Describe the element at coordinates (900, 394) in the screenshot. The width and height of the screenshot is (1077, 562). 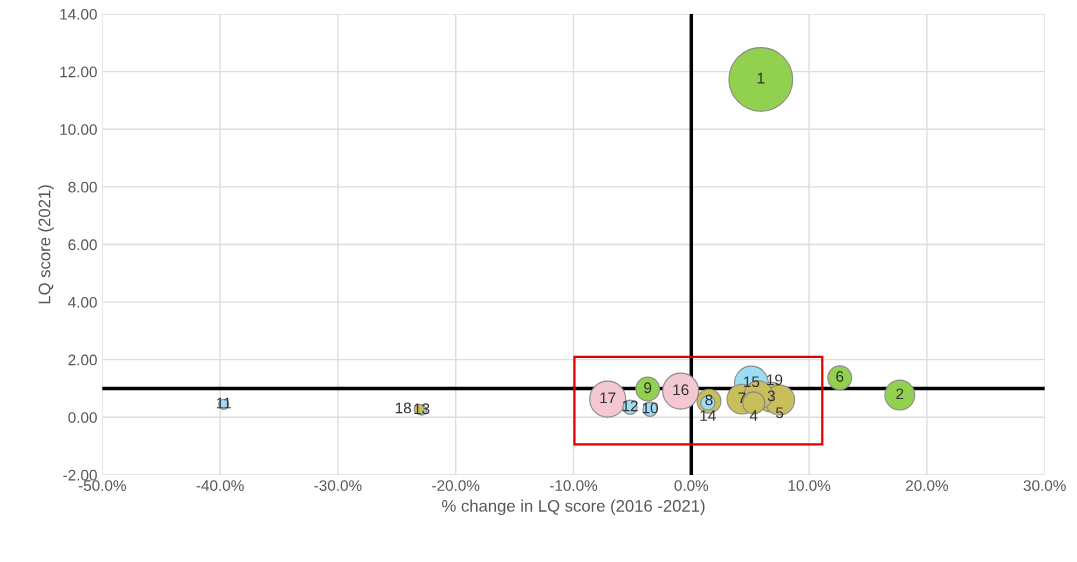
I see `annotation: 2` at that location.